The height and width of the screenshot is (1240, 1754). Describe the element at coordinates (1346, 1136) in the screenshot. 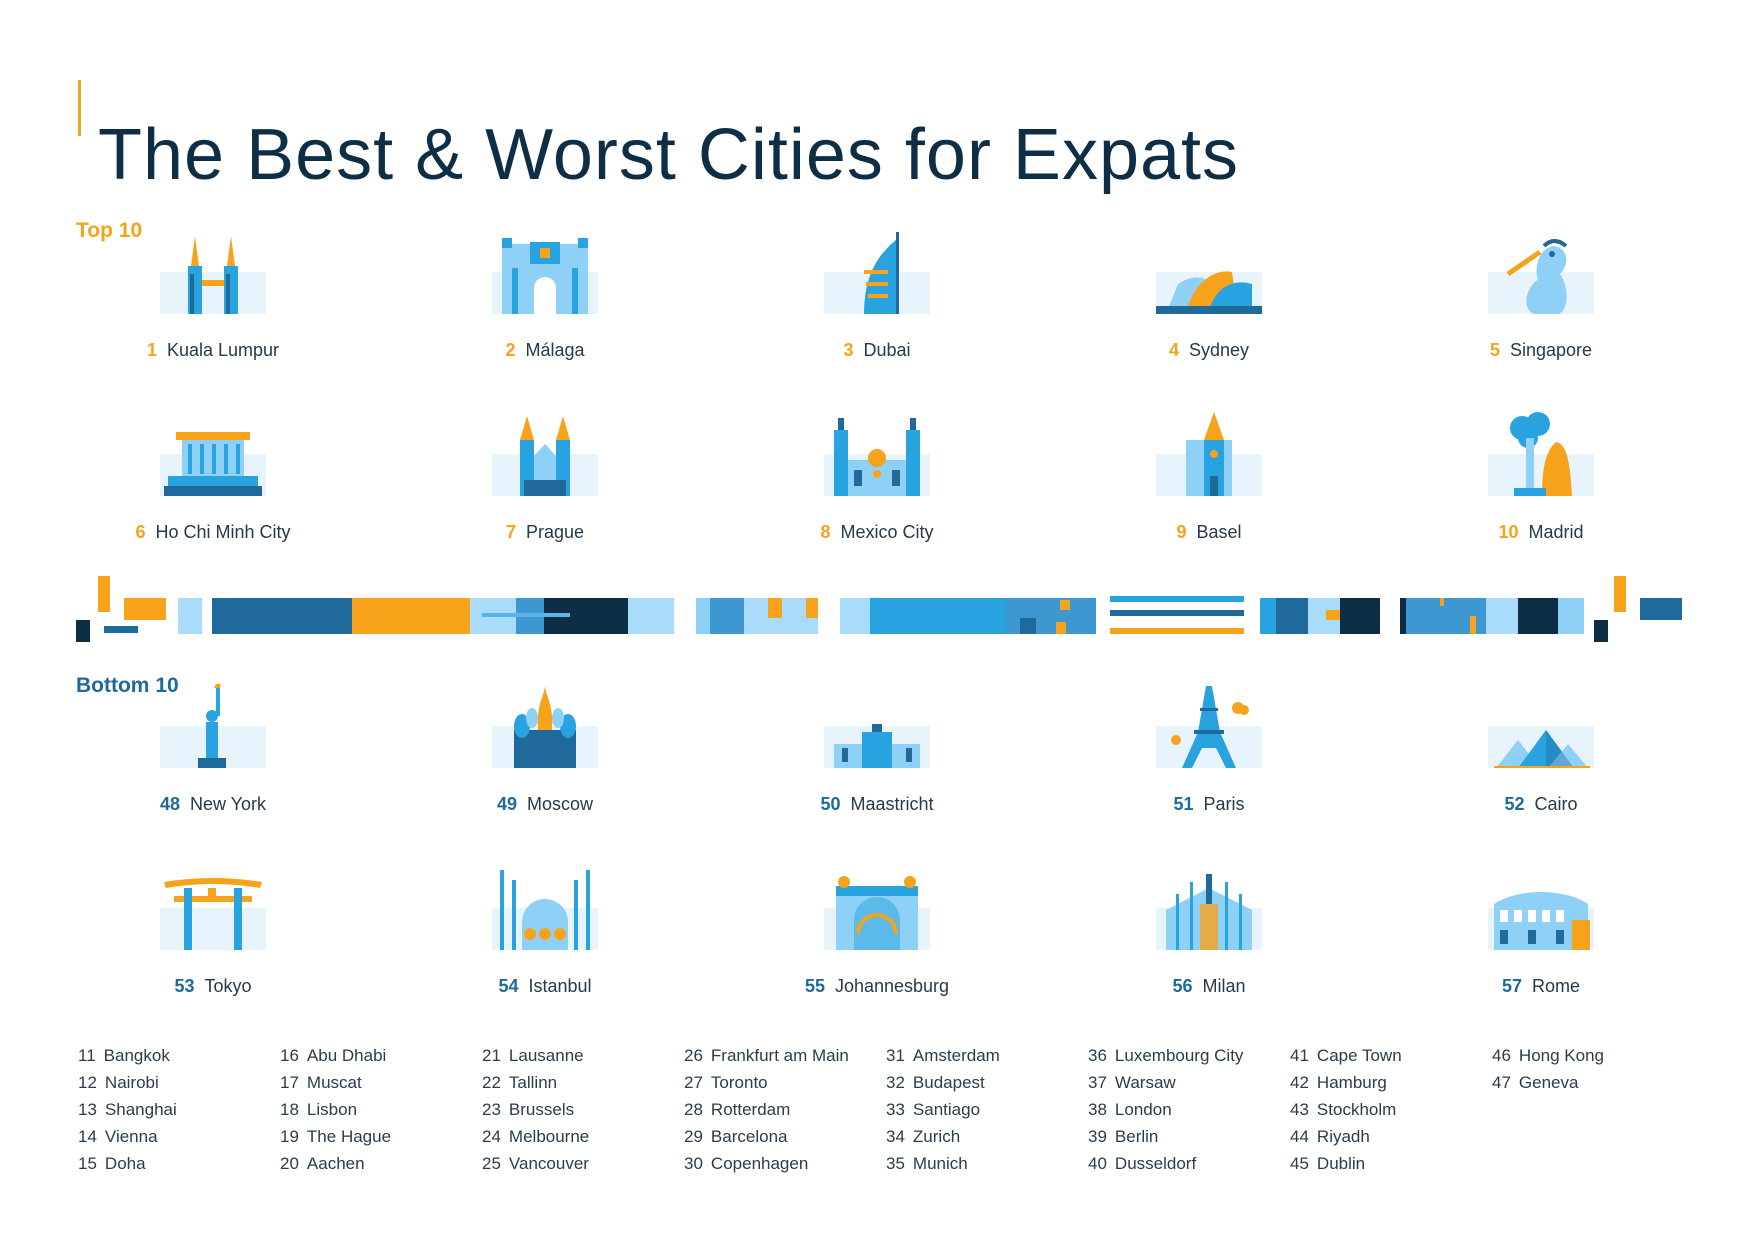

I see `ranking-item: 44 Riyadh` at that location.